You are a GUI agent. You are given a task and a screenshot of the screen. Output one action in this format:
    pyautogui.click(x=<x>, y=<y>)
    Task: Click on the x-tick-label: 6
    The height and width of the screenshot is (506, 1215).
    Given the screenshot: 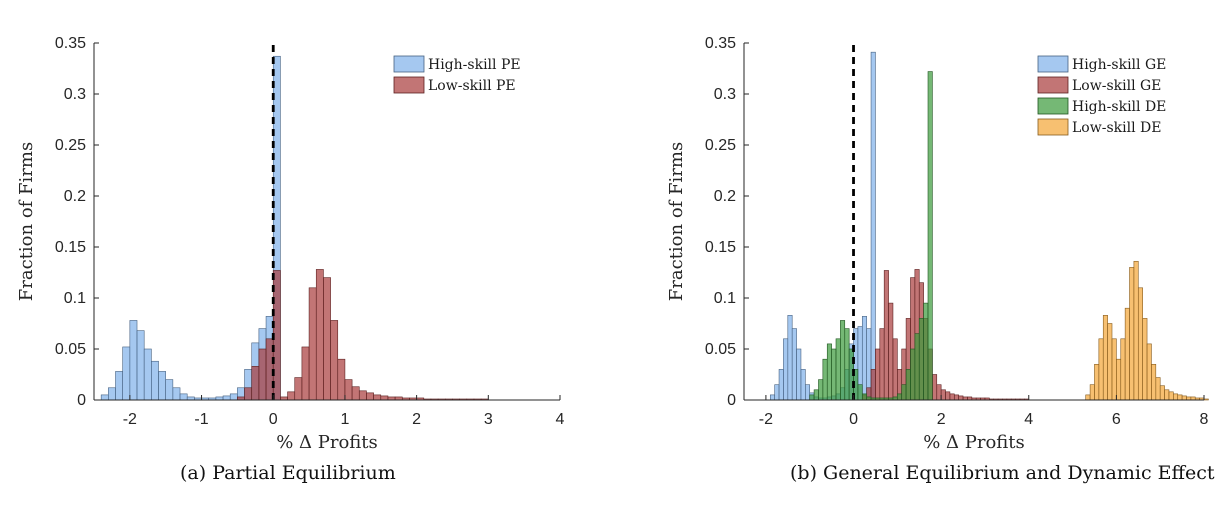 What is the action you would take?
    pyautogui.click(x=1116, y=419)
    